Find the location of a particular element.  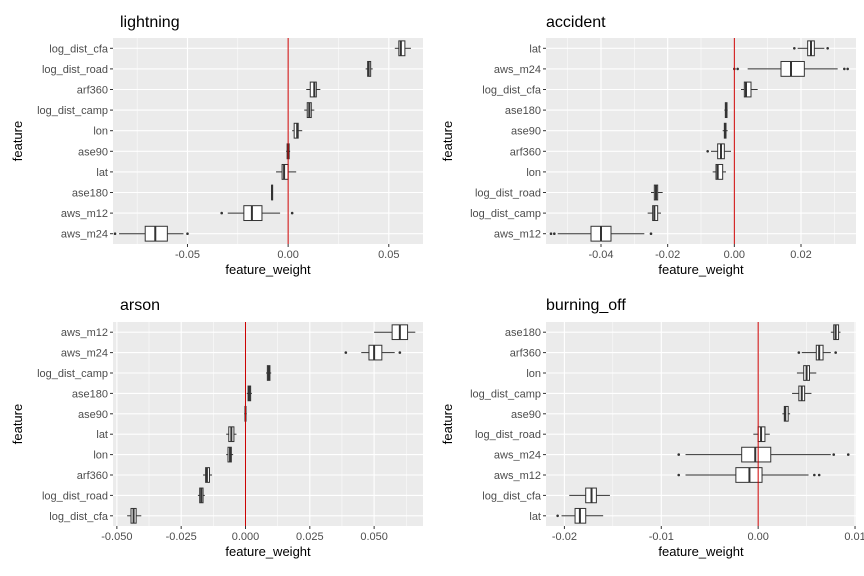

box-ase90 is located at coordinates (725, 130).